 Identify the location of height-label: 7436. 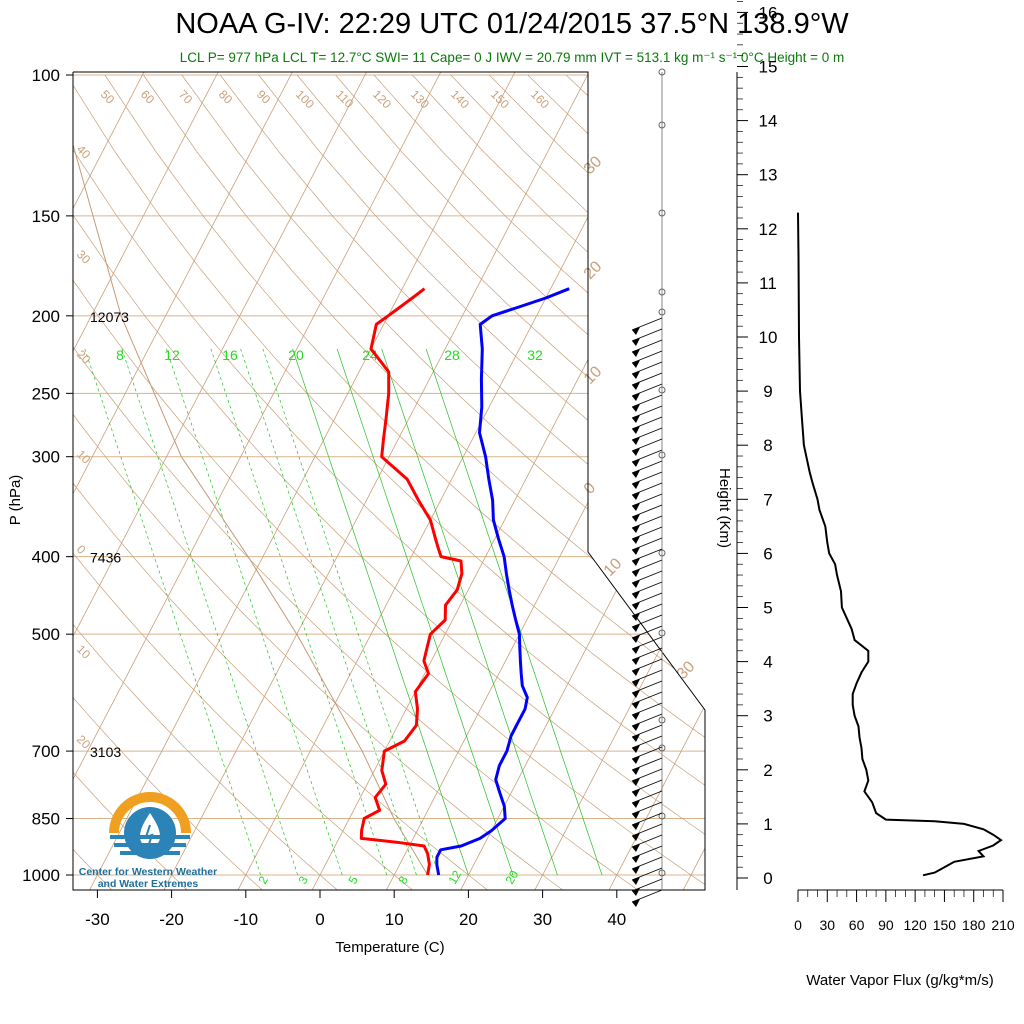
(105, 558).